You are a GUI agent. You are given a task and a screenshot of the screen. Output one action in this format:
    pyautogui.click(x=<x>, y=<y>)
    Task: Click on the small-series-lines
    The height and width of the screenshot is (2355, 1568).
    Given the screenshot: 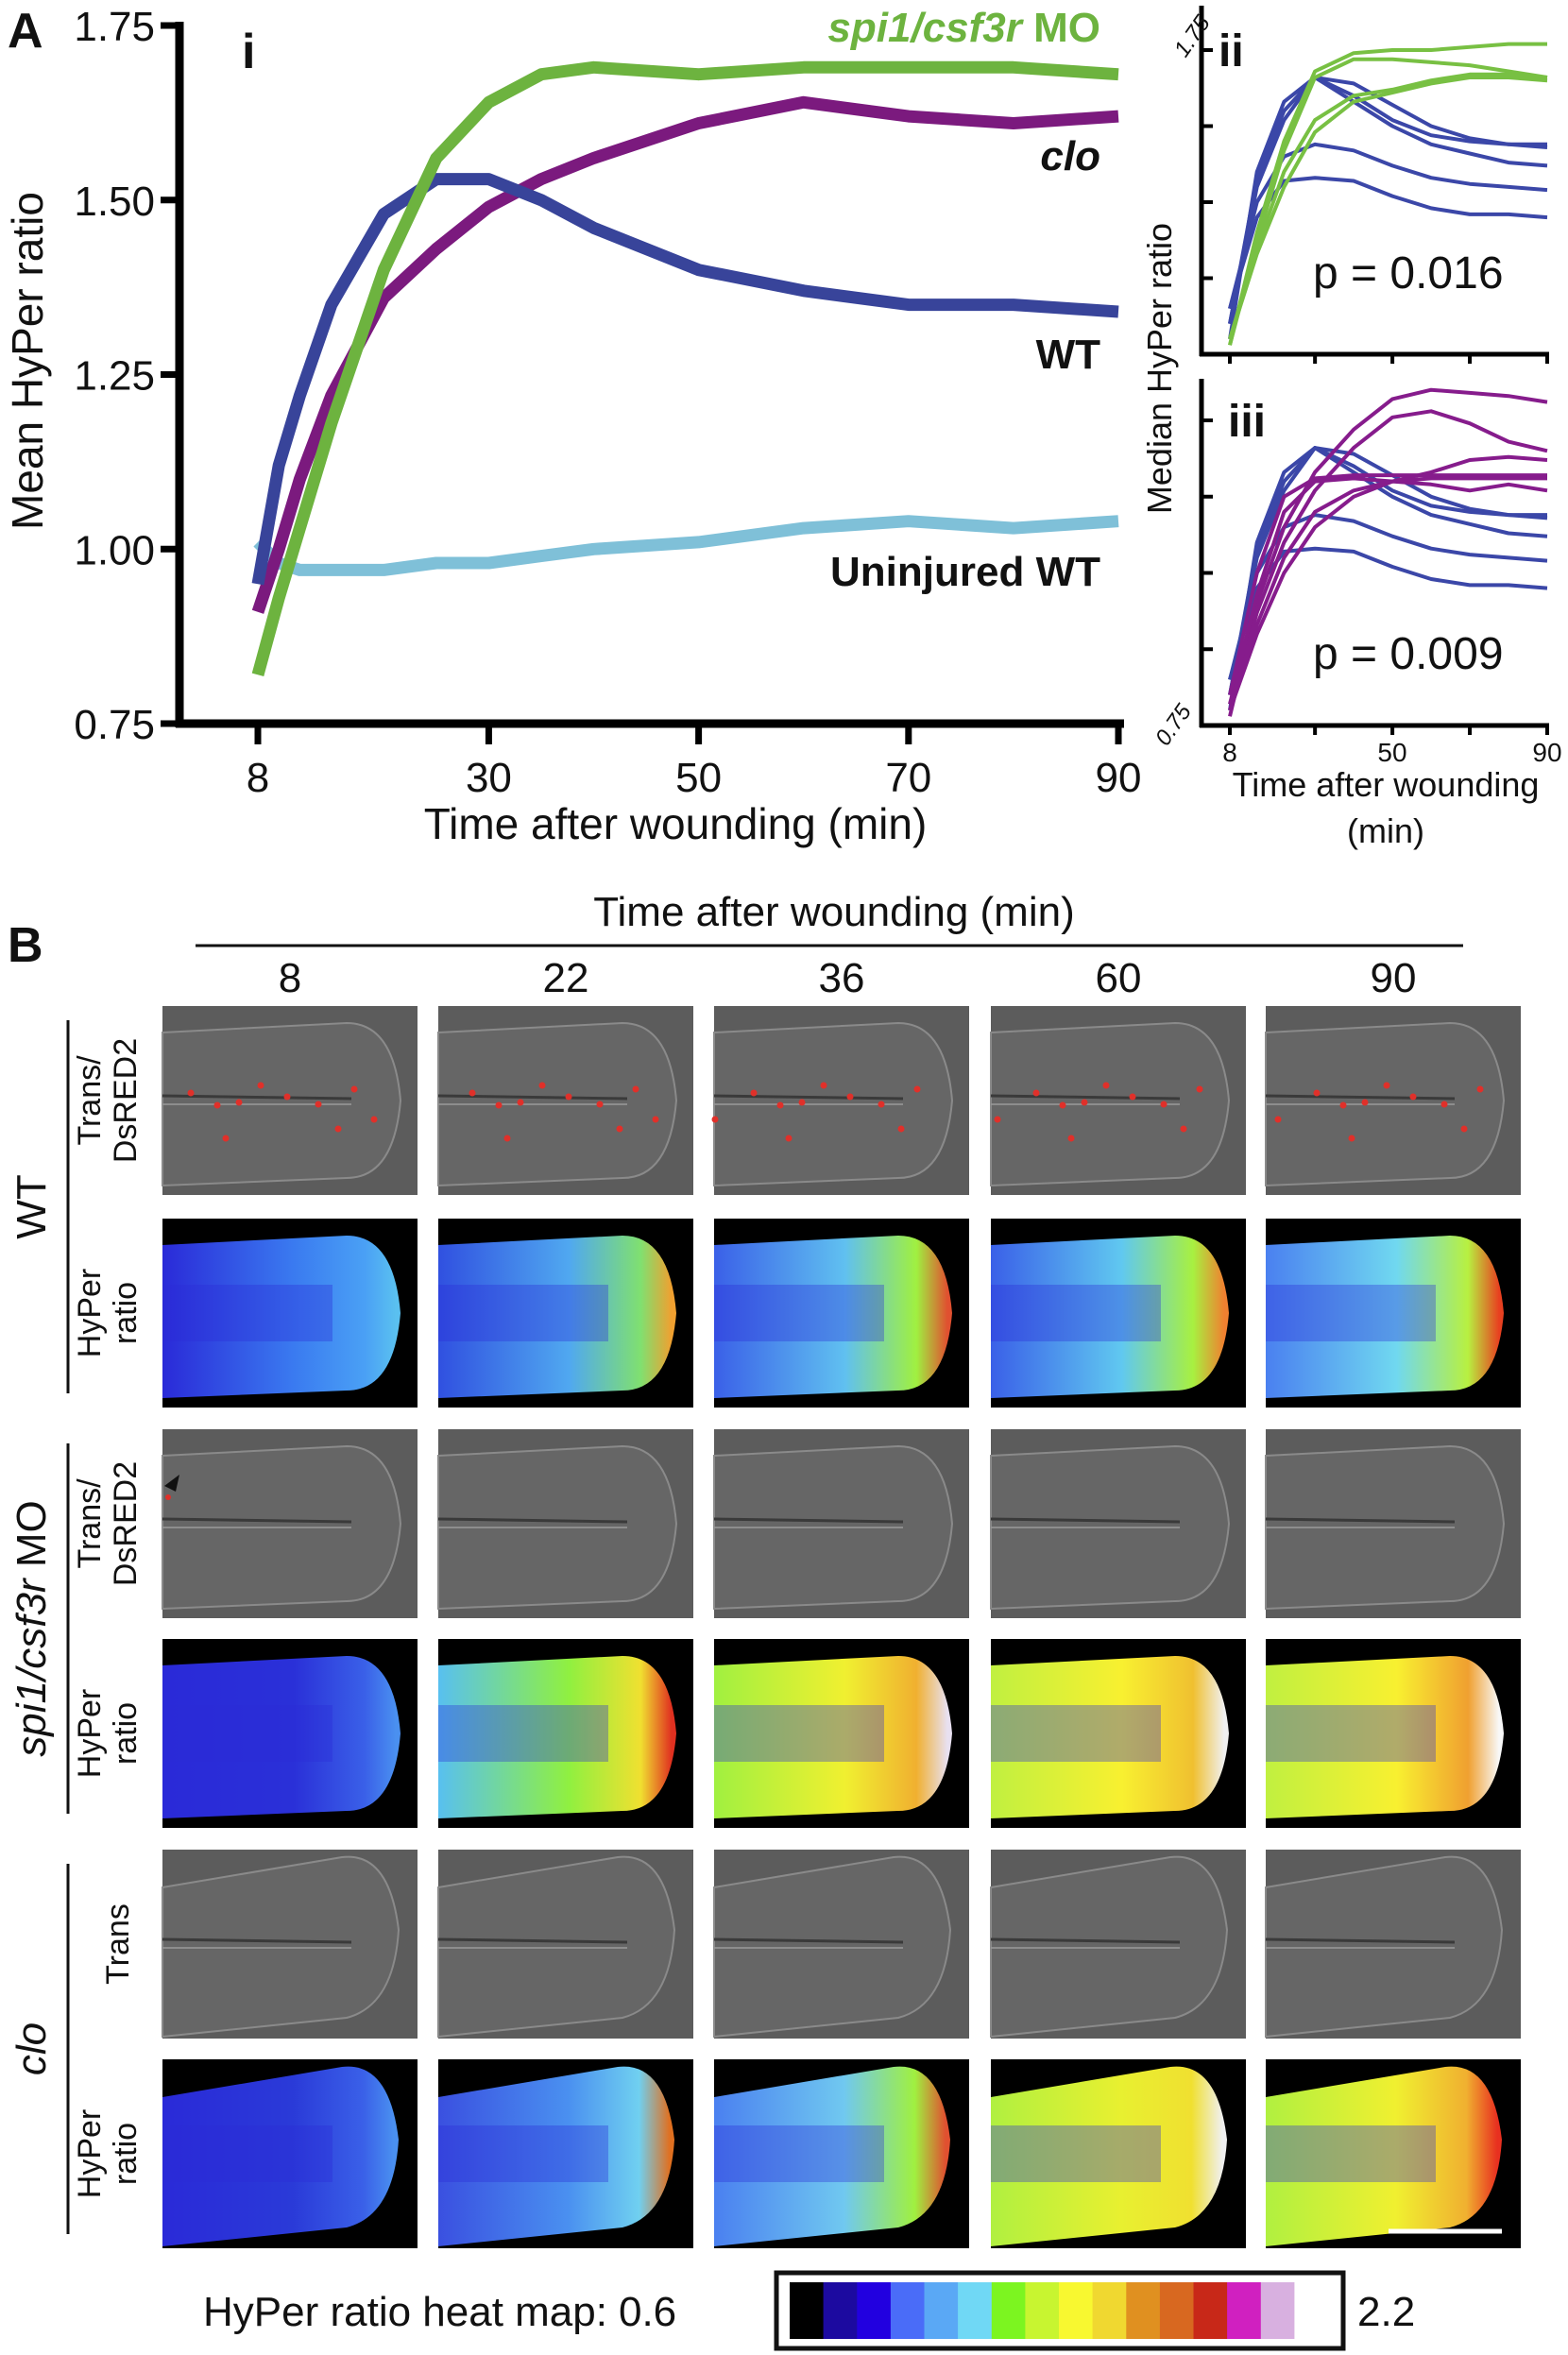 What is the action you would take?
    pyautogui.click(x=1388, y=379)
    